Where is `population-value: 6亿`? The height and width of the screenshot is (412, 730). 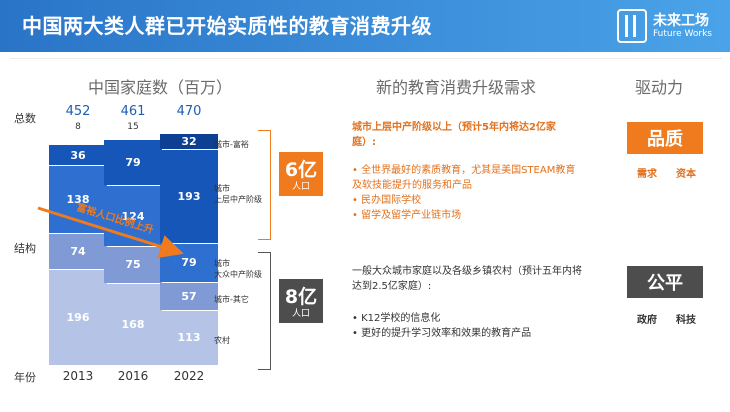 population-value: 6亿 is located at coordinates (301, 170).